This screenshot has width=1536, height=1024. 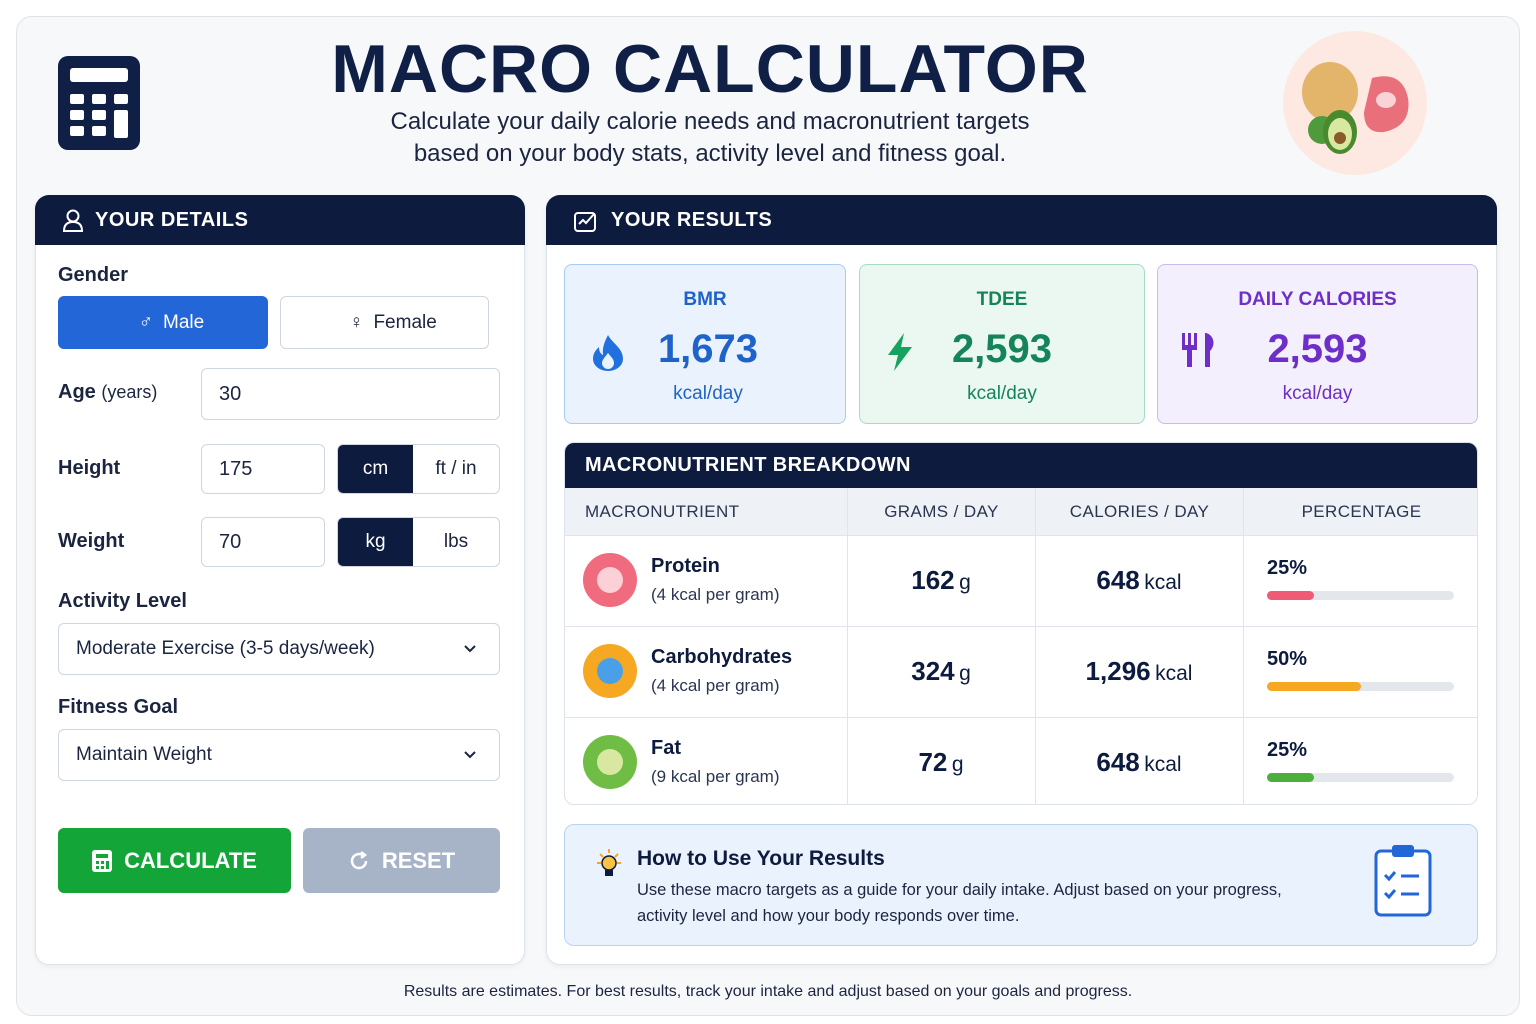 What do you see at coordinates (585, 222) in the screenshot?
I see `results-icon` at bounding box center [585, 222].